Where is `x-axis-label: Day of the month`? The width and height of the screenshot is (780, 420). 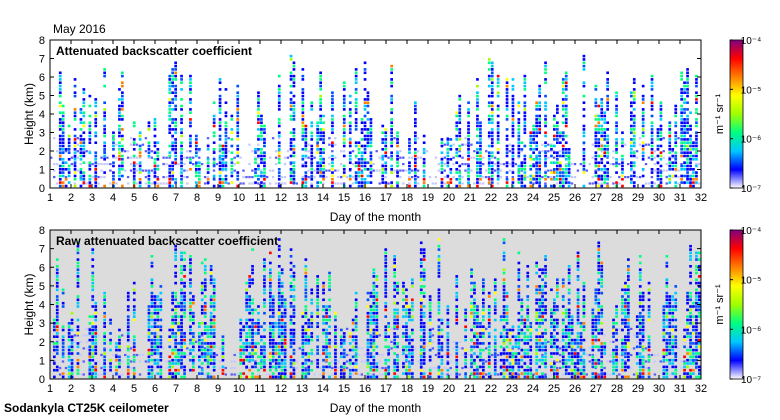 x-axis-label: Day of the month is located at coordinates (375, 217).